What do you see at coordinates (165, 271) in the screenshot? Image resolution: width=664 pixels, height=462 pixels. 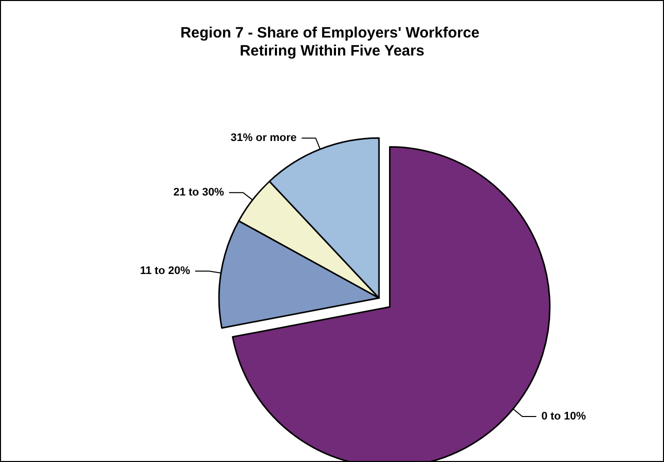 I see `slice-label: 11 to 20%` at bounding box center [165, 271].